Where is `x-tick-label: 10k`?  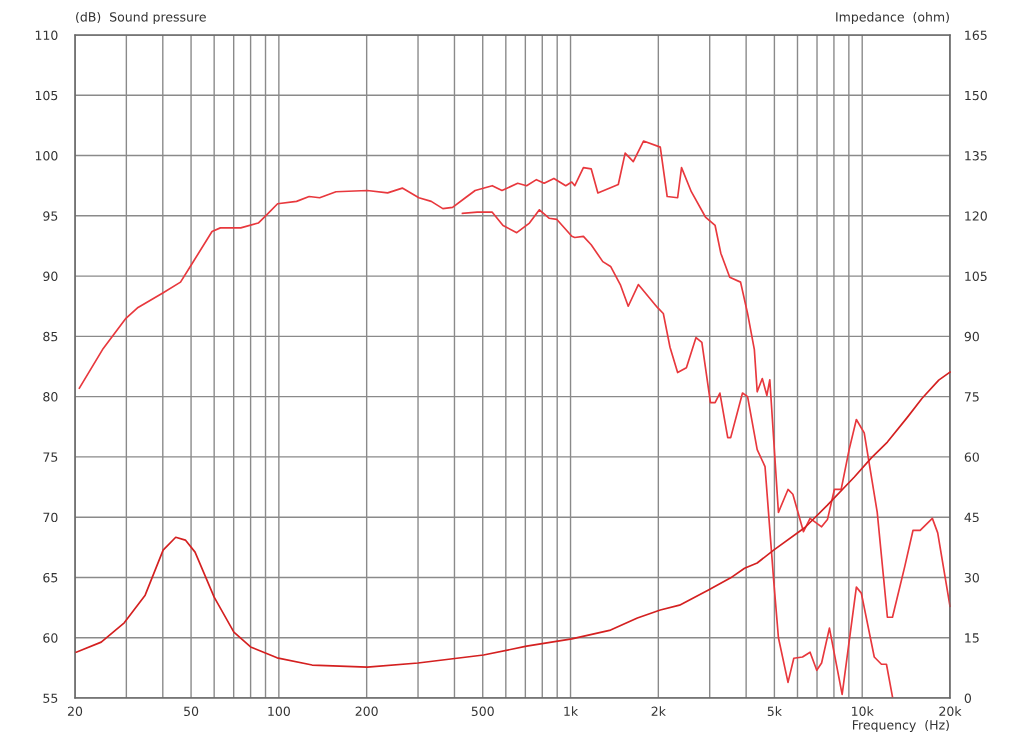
x-tick-label: 10k is located at coordinates (863, 711).